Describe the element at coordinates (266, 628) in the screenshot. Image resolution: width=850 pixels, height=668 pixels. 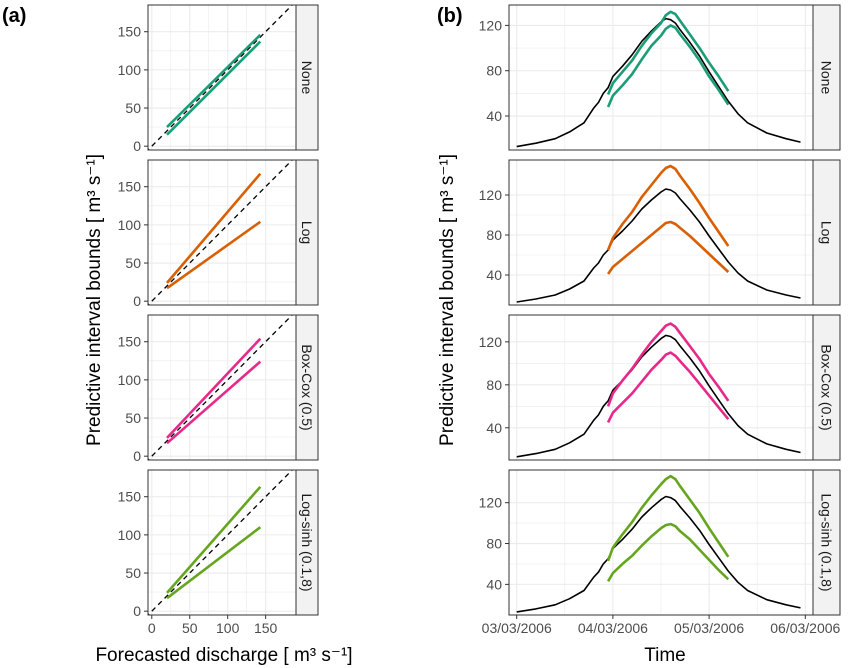
I see `x-tick-label: 150` at that location.